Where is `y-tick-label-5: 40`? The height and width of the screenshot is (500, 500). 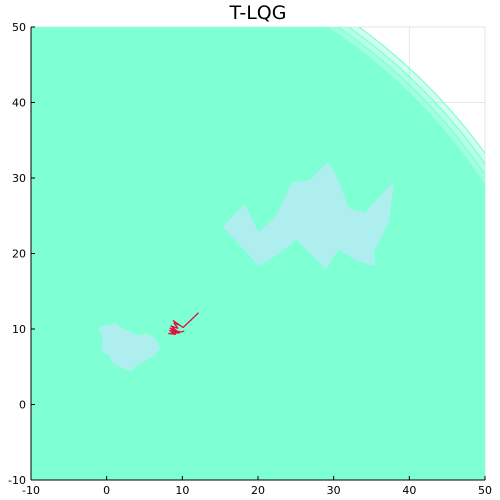
y-tick-label-5: 40 is located at coordinates (19, 103).